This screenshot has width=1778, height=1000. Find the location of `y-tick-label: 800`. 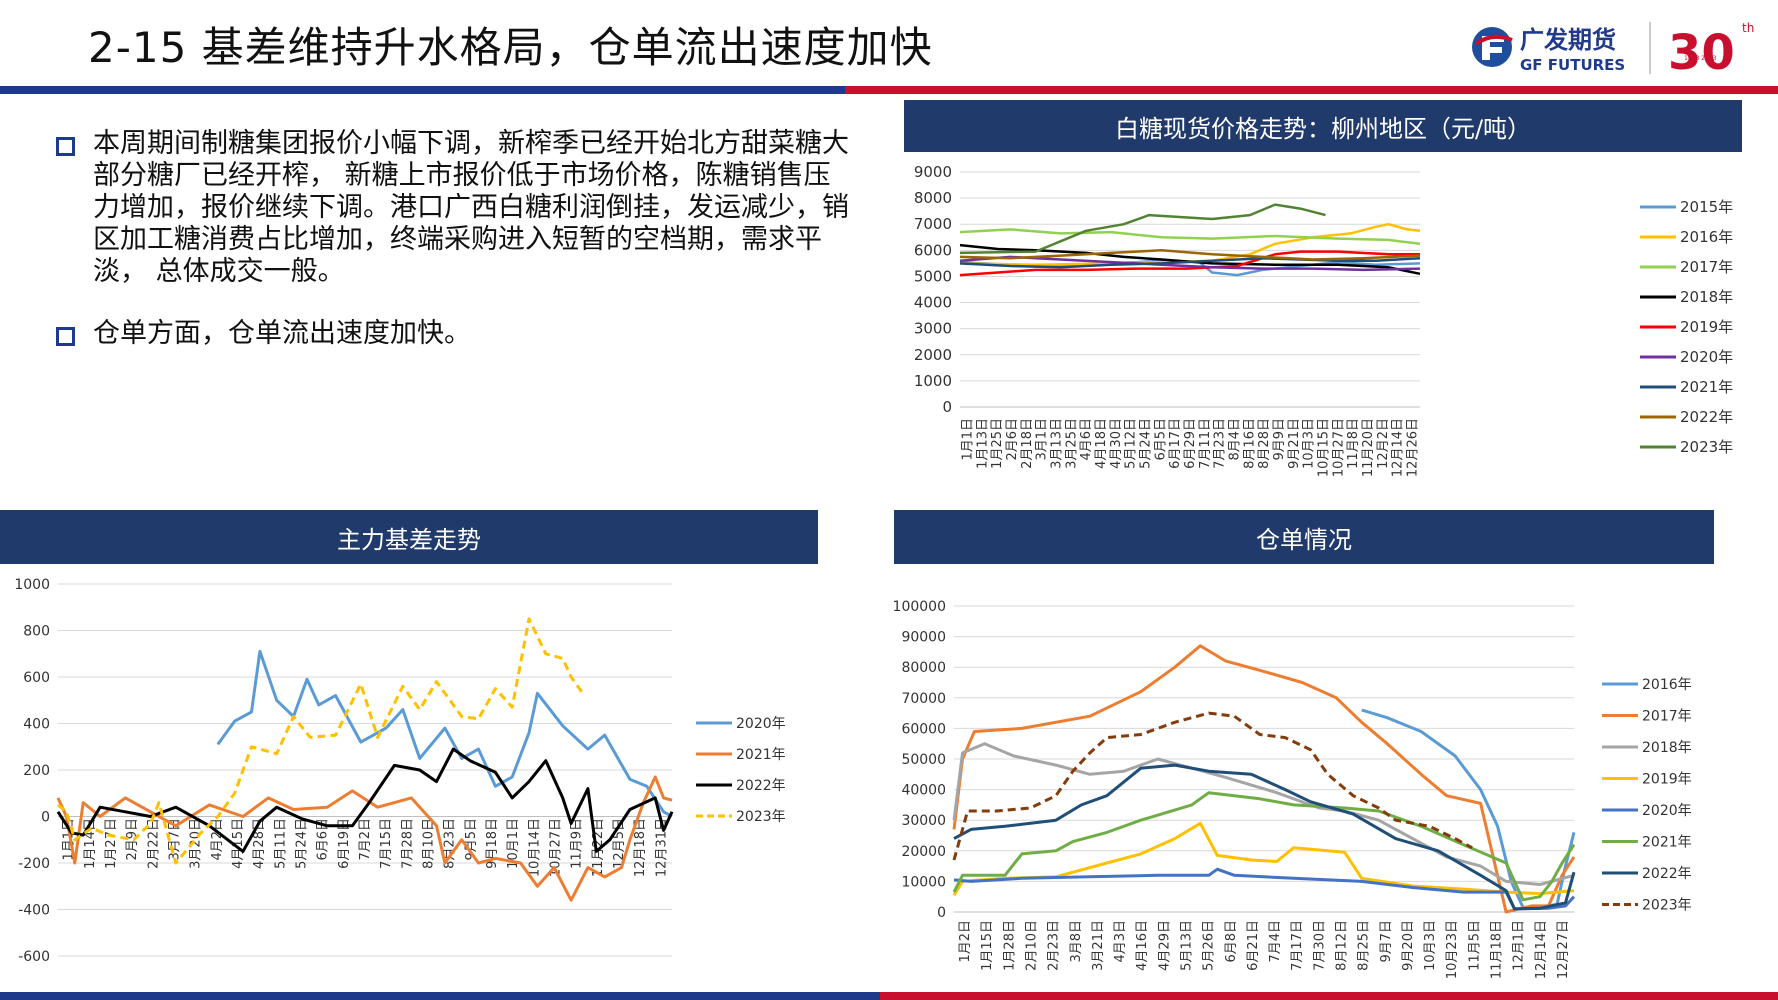

y-tick-label: 800 is located at coordinates (36, 632).